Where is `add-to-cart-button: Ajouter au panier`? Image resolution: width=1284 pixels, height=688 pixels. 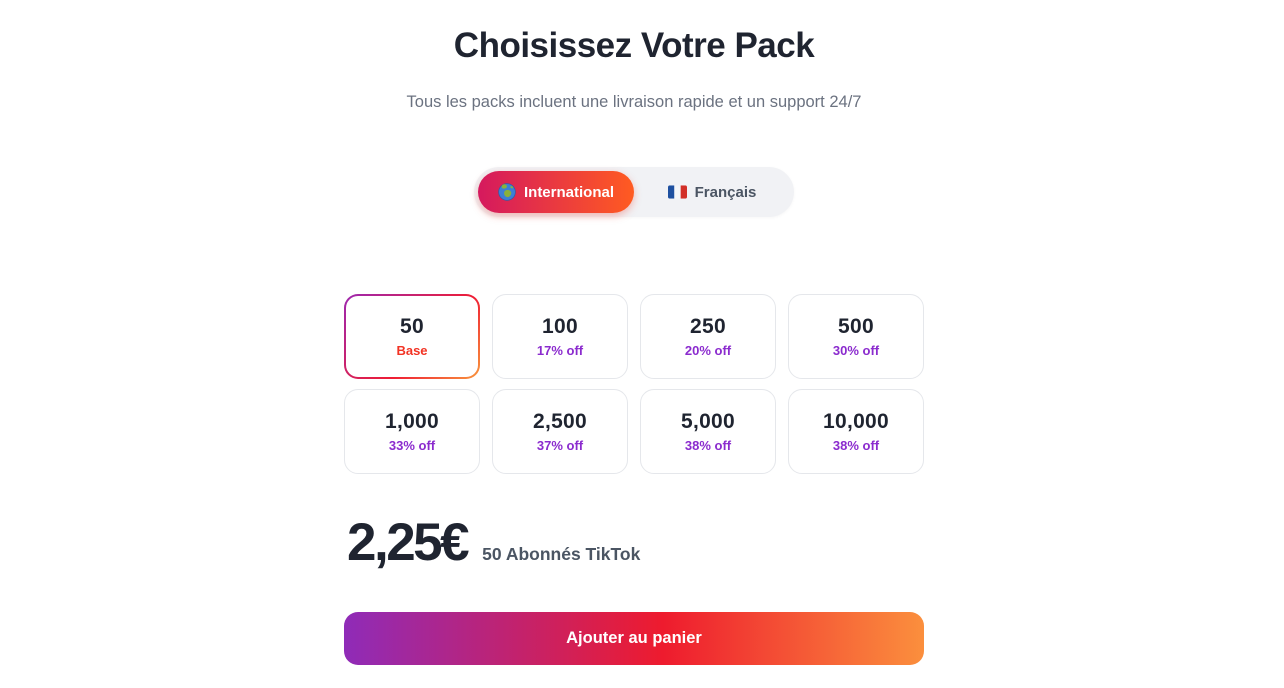 add-to-cart-button: Ajouter au panier is located at coordinates (634, 638).